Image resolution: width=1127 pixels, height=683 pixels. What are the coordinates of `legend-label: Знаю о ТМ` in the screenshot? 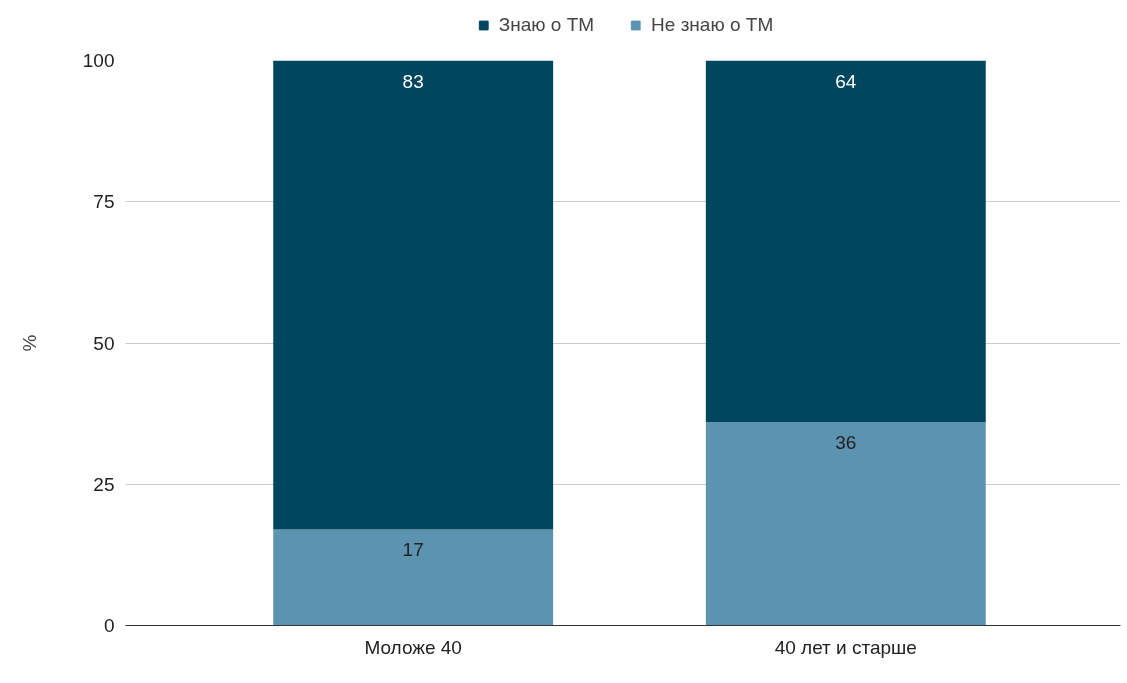 It's located at (546, 25).